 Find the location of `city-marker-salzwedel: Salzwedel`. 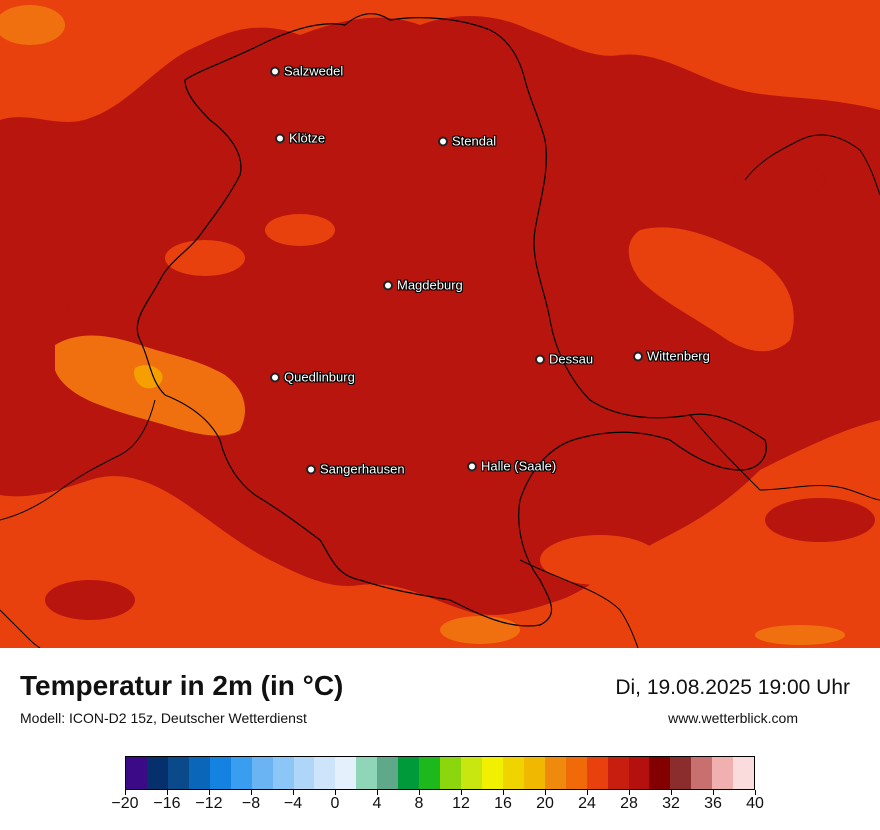

city-marker-salzwedel: Salzwedel is located at coordinates (306, 71).